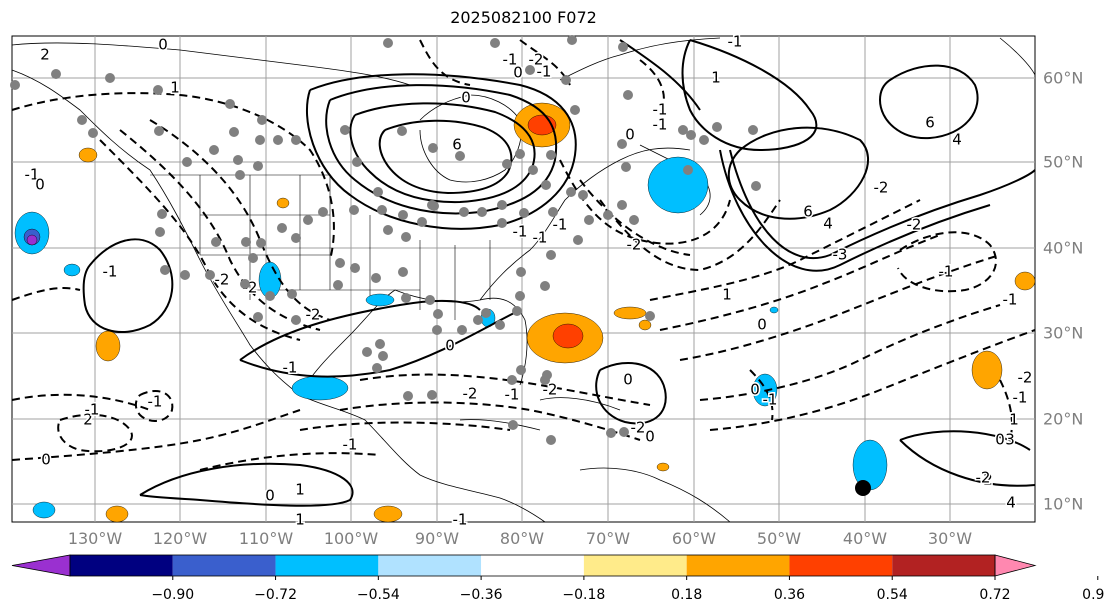 This screenshot has width=1105, height=615. I want to click on longitude-label: 40°W, so click(865, 538).